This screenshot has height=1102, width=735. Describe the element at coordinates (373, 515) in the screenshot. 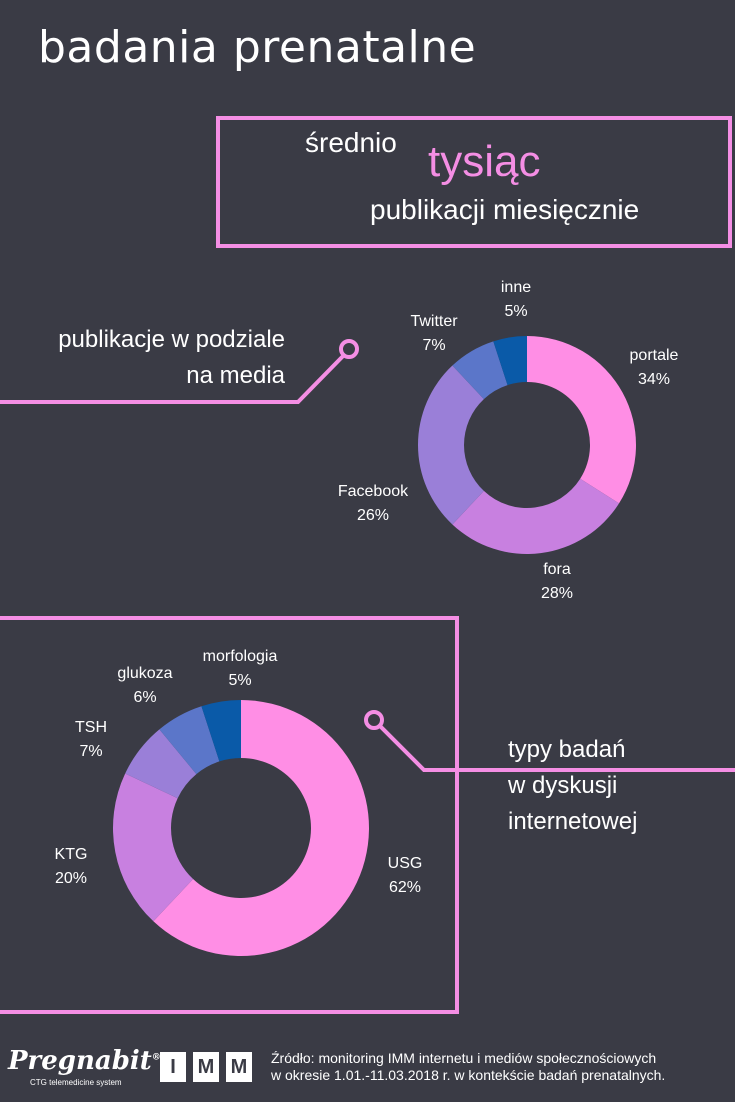

I see `slice-value: 26%` at that location.